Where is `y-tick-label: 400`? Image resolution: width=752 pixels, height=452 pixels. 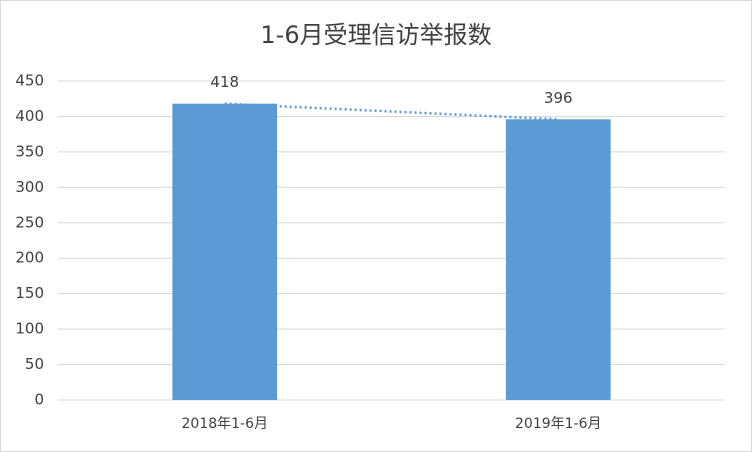
y-tick-label: 400 is located at coordinates (29, 116).